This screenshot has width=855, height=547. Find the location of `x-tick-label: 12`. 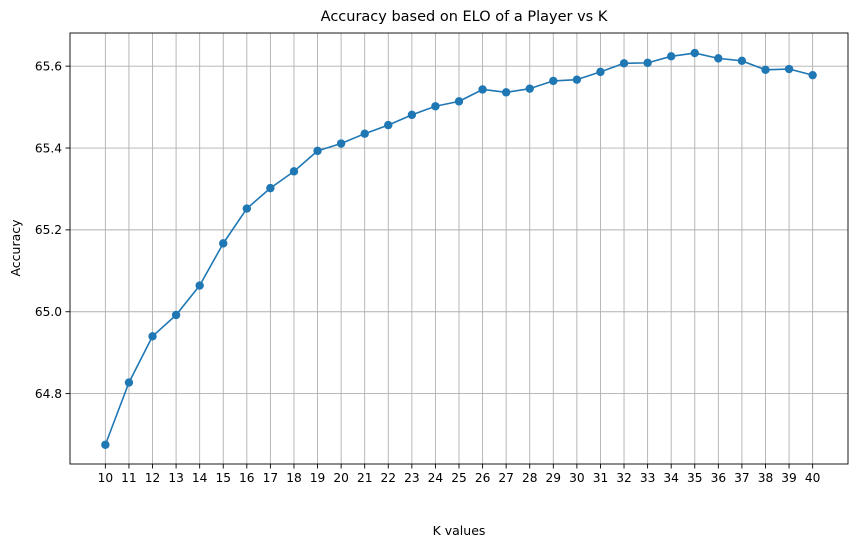

x-tick-label: 12 is located at coordinates (153, 478).